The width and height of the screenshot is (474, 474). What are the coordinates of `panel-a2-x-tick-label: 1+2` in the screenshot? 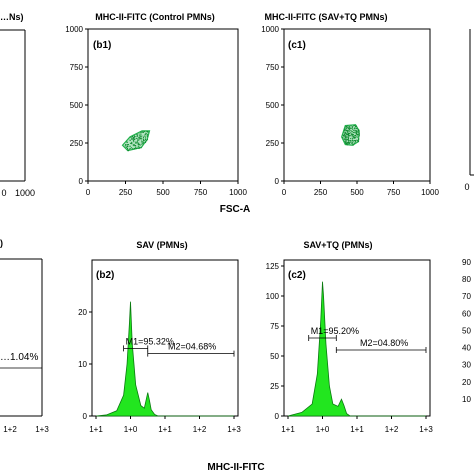 It's located at (10, 429).